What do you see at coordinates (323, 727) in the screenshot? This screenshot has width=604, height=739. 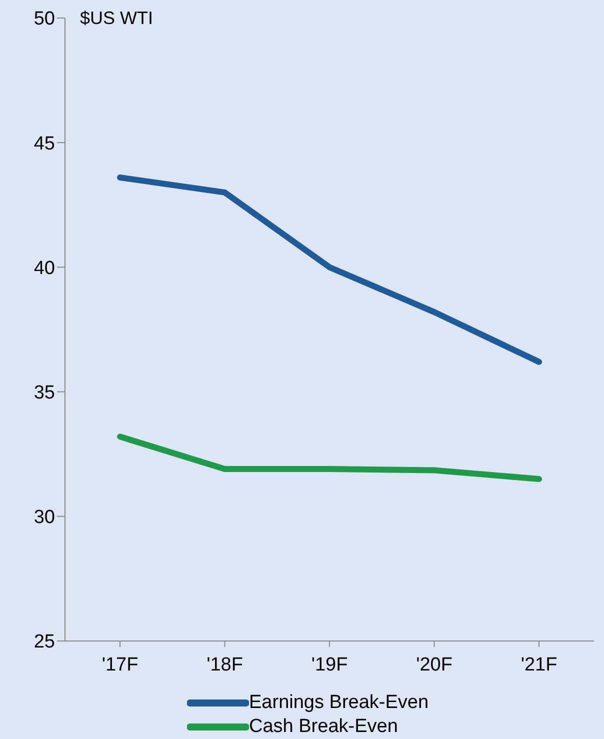 I see `legend-label: Cash Break-Even` at bounding box center [323, 727].